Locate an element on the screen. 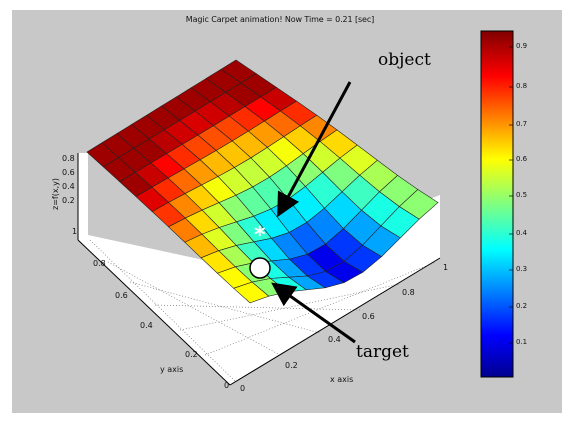  z-axis-label: z=f(x,y) is located at coordinates (55, 194).